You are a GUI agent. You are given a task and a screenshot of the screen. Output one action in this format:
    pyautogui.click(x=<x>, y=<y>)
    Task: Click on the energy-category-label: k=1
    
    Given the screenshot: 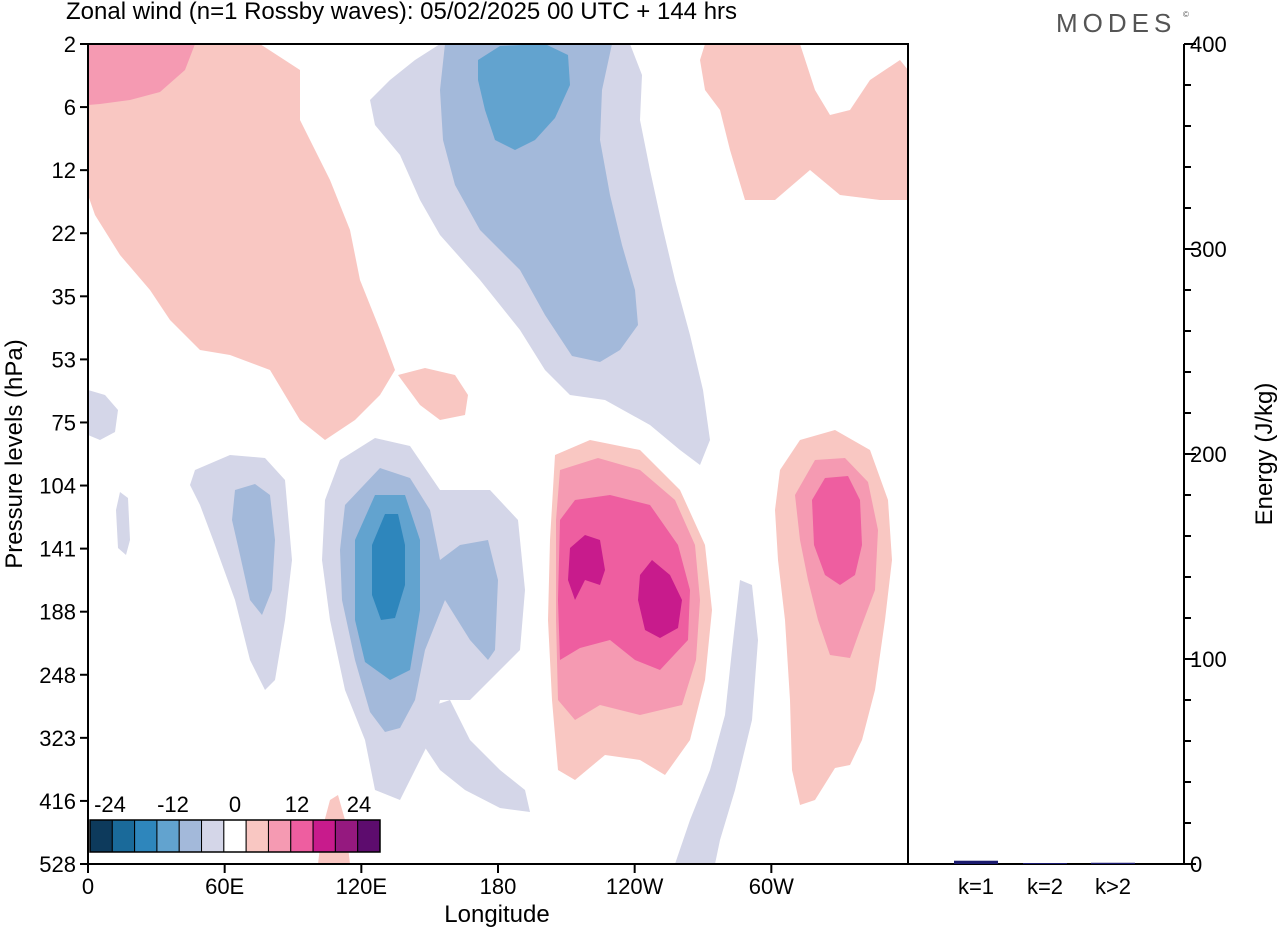 What is the action you would take?
    pyautogui.click(x=976, y=886)
    